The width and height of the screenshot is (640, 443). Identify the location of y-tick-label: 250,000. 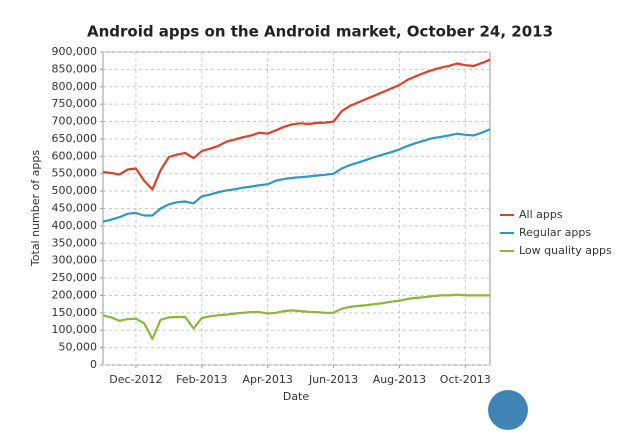
(75, 277).